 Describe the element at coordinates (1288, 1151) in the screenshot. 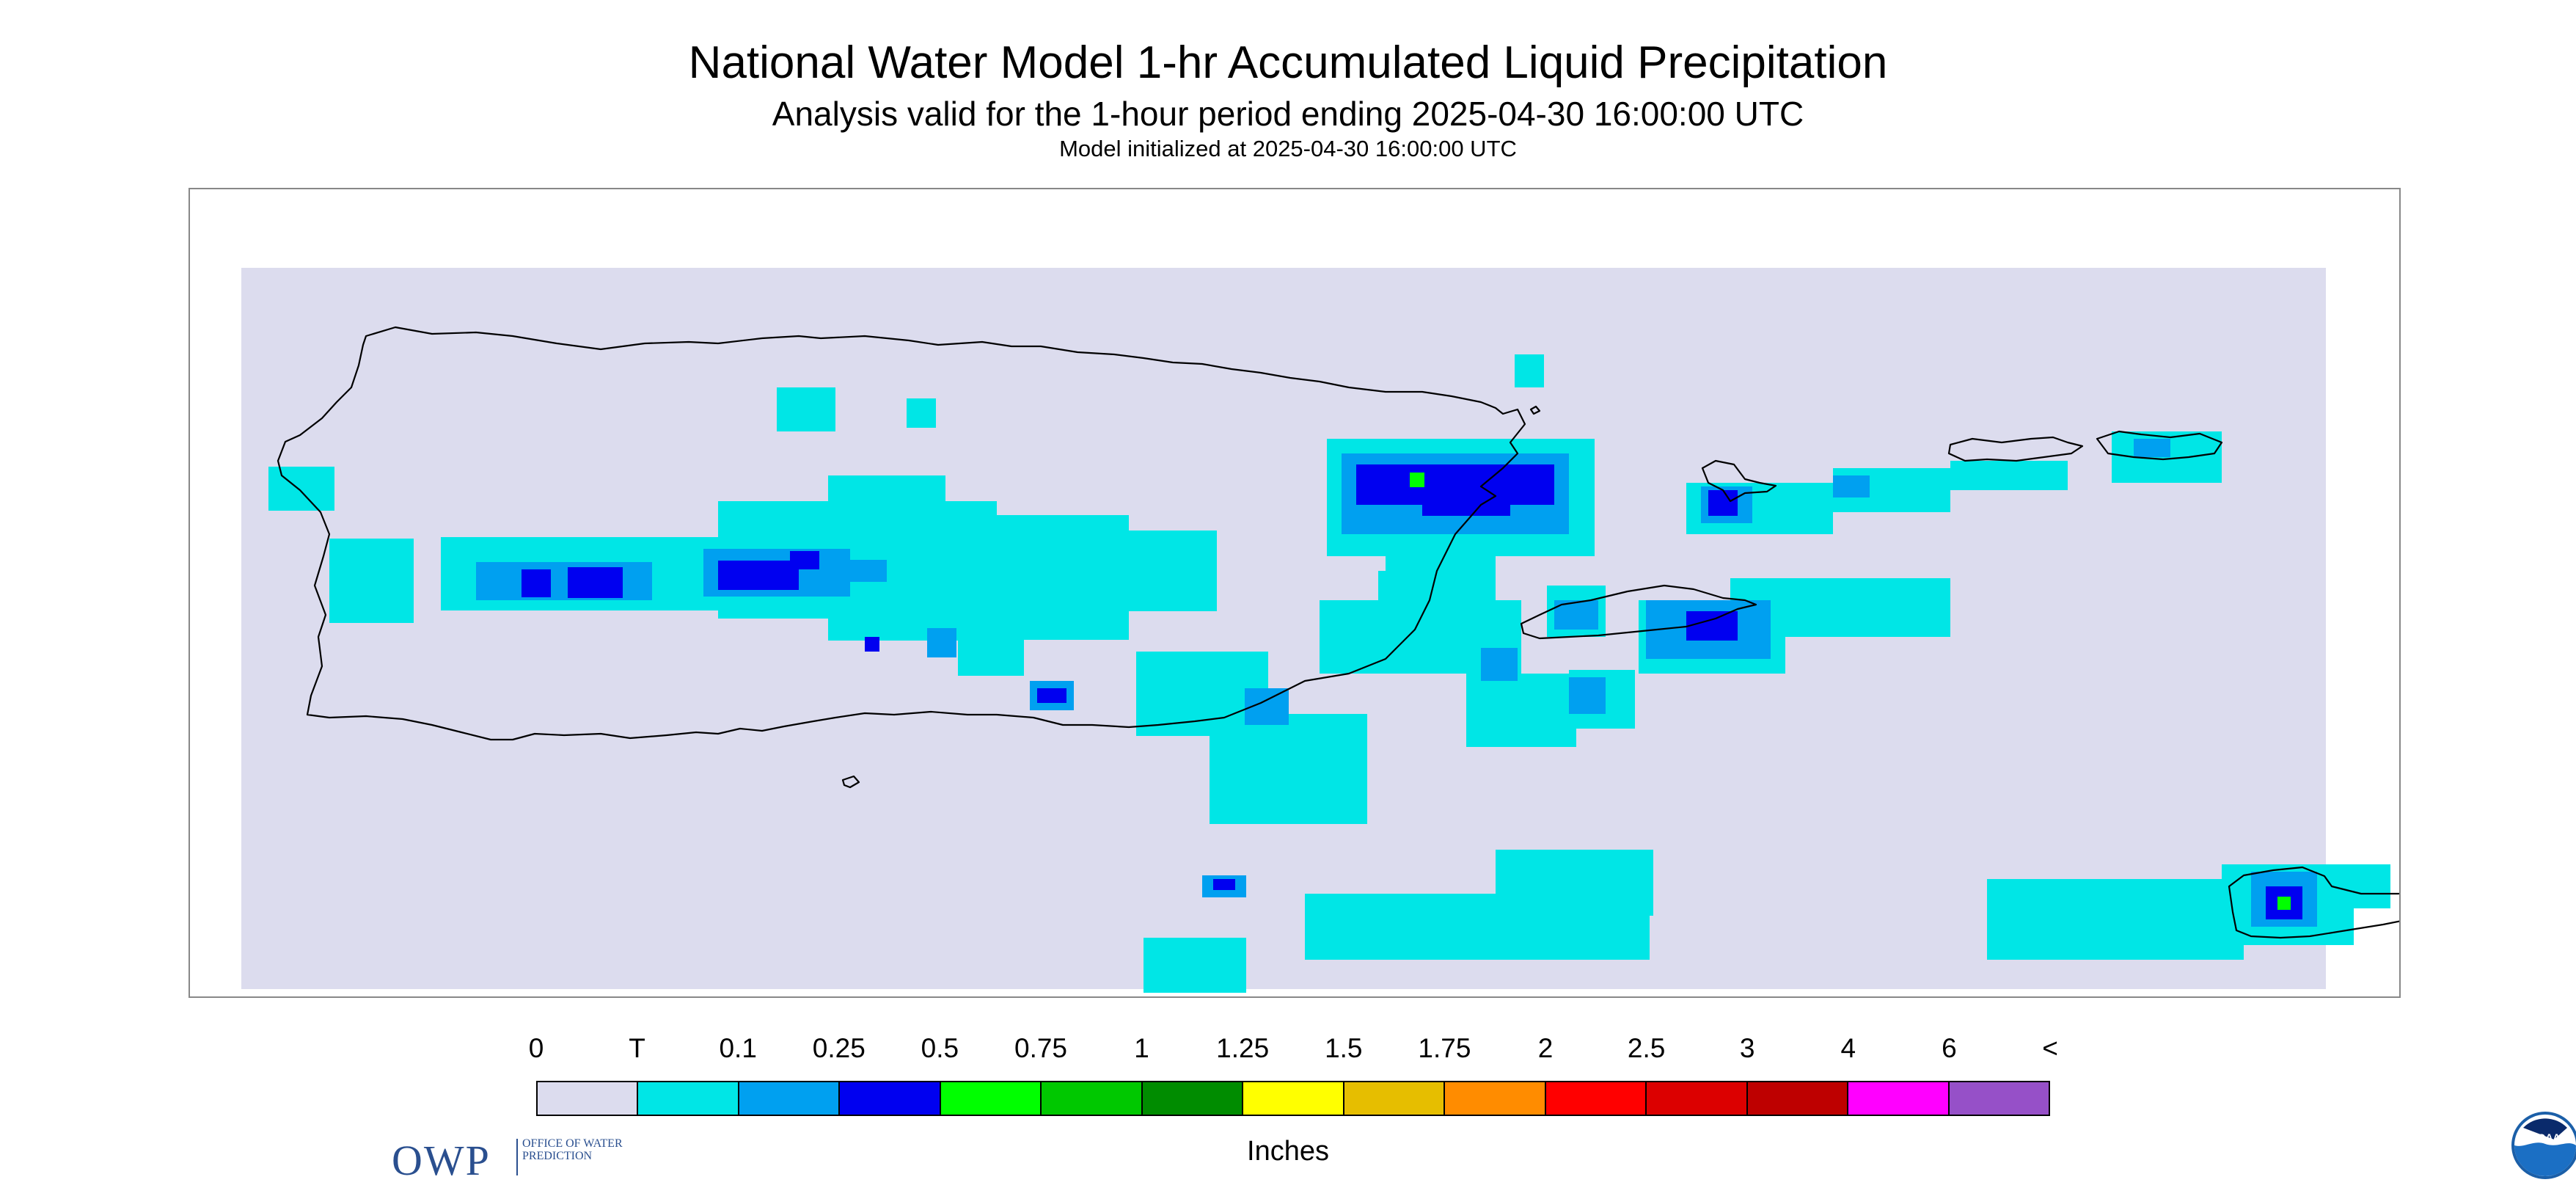

I see `legend-units-label: Inches` at that location.